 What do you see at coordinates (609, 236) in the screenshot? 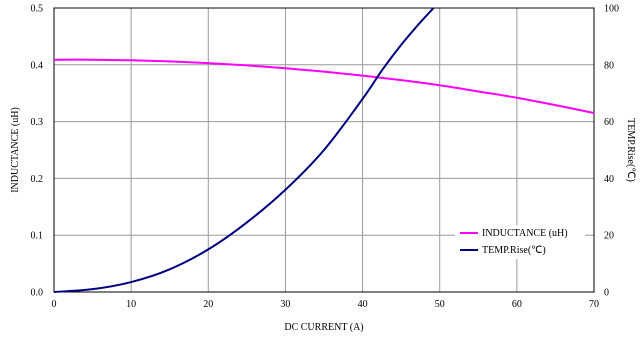
I see `y2-tick-label: 20` at bounding box center [609, 236].